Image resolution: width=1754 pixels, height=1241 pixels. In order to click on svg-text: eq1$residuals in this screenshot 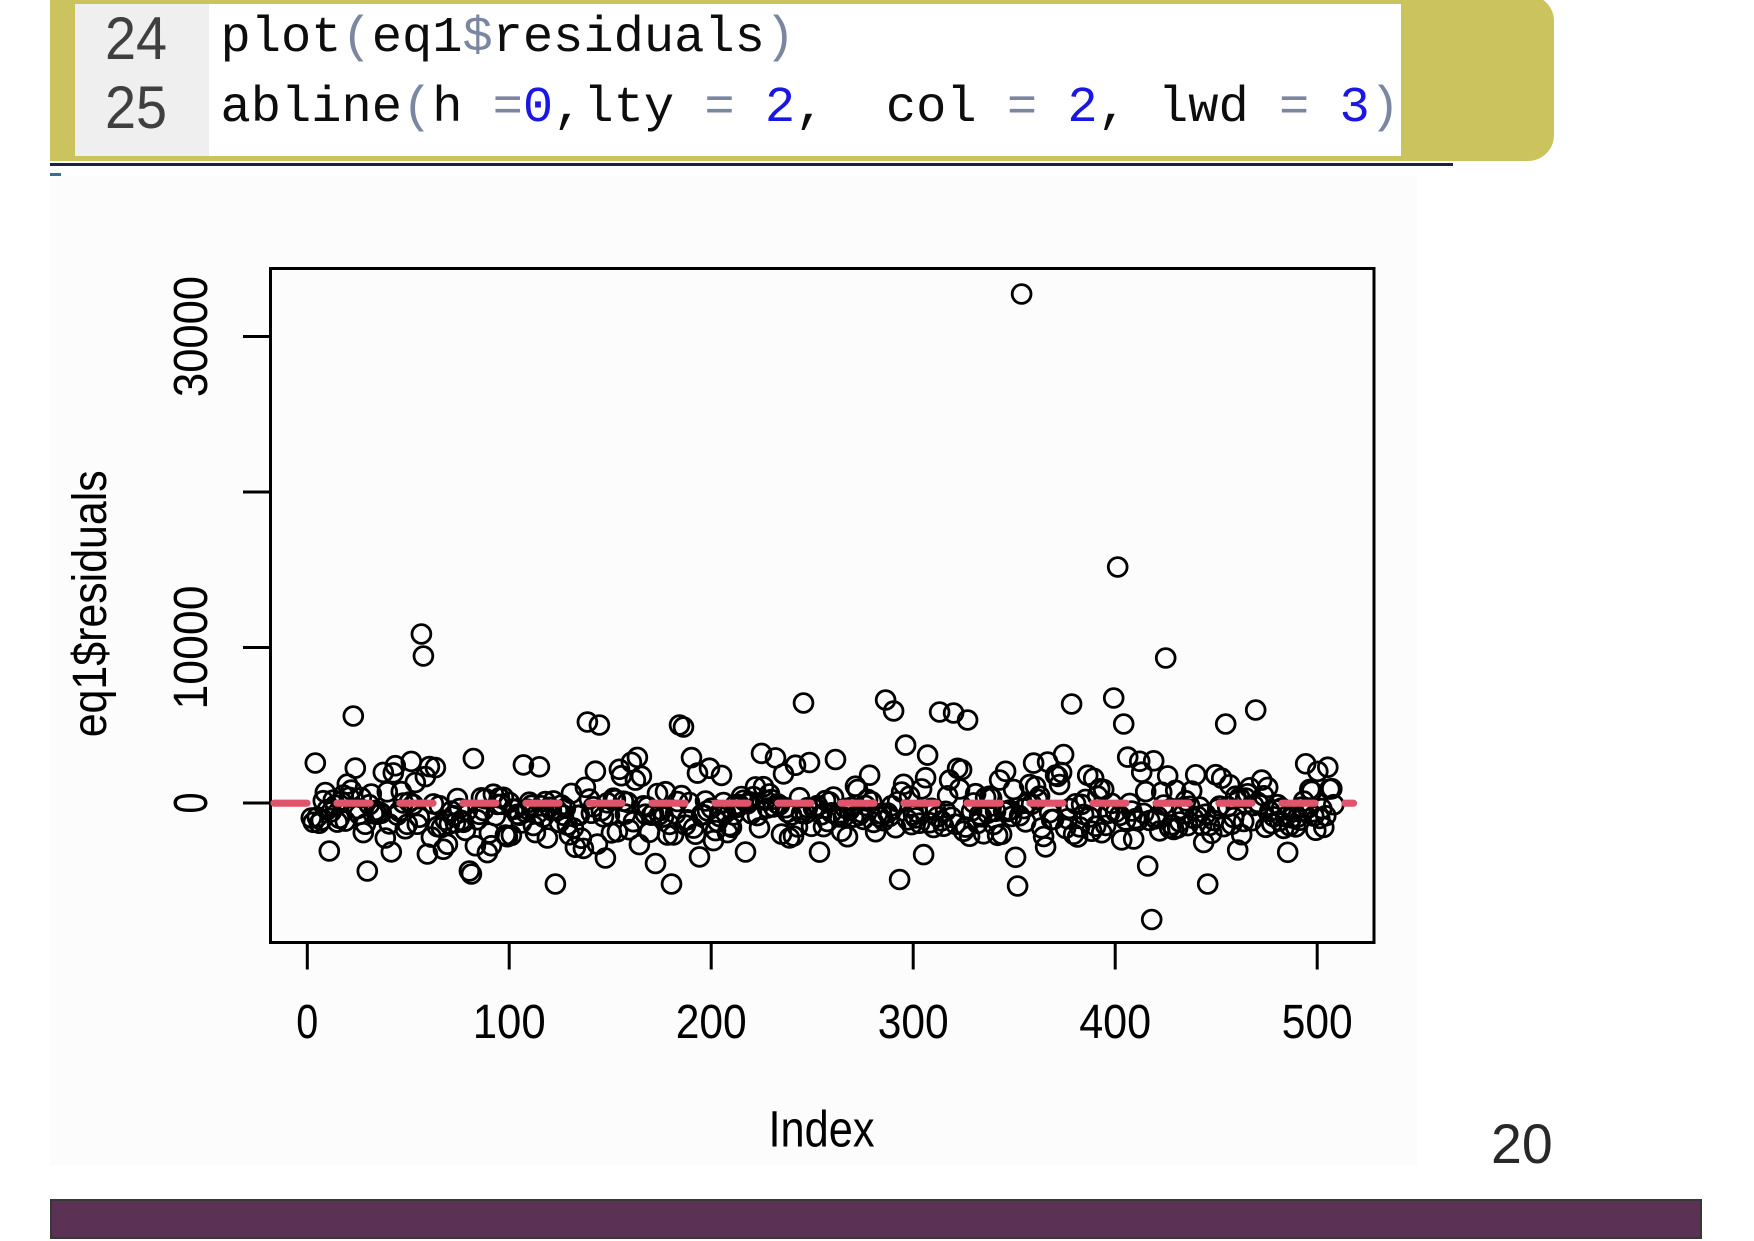, I will do `click(90, 603)`.